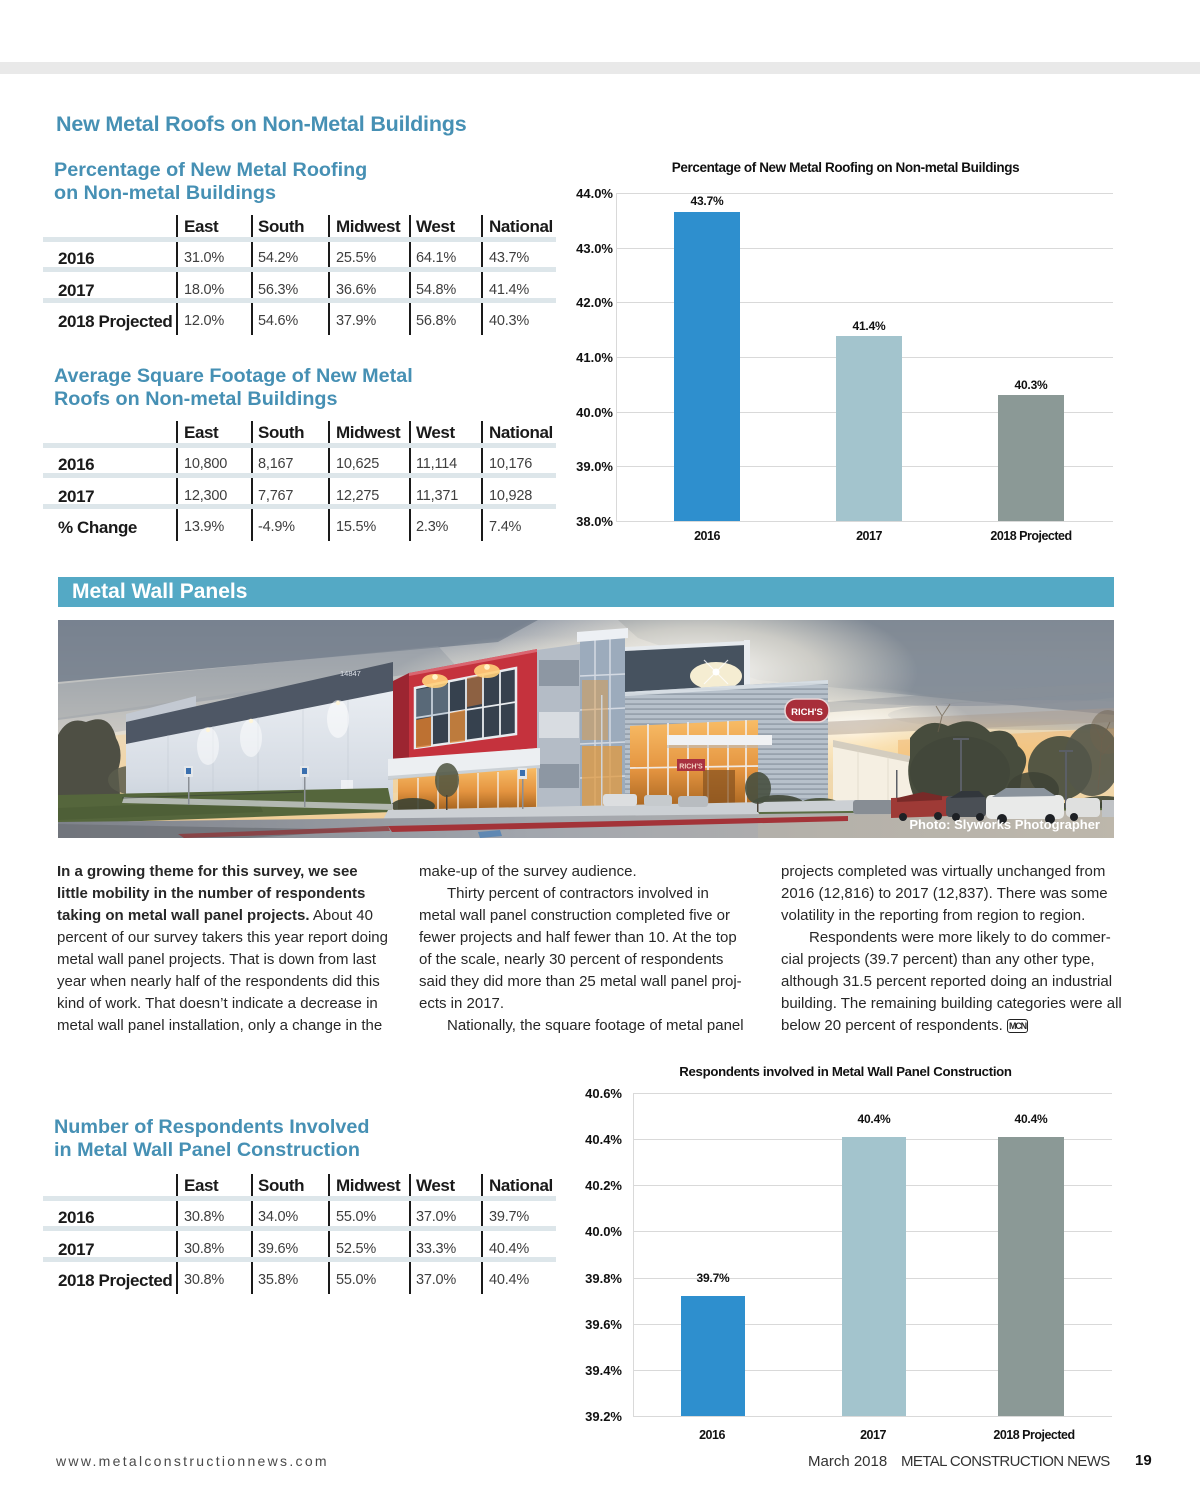  Describe the element at coordinates (350, 673) in the screenshot. I see `svg-text: 14847` at that location.